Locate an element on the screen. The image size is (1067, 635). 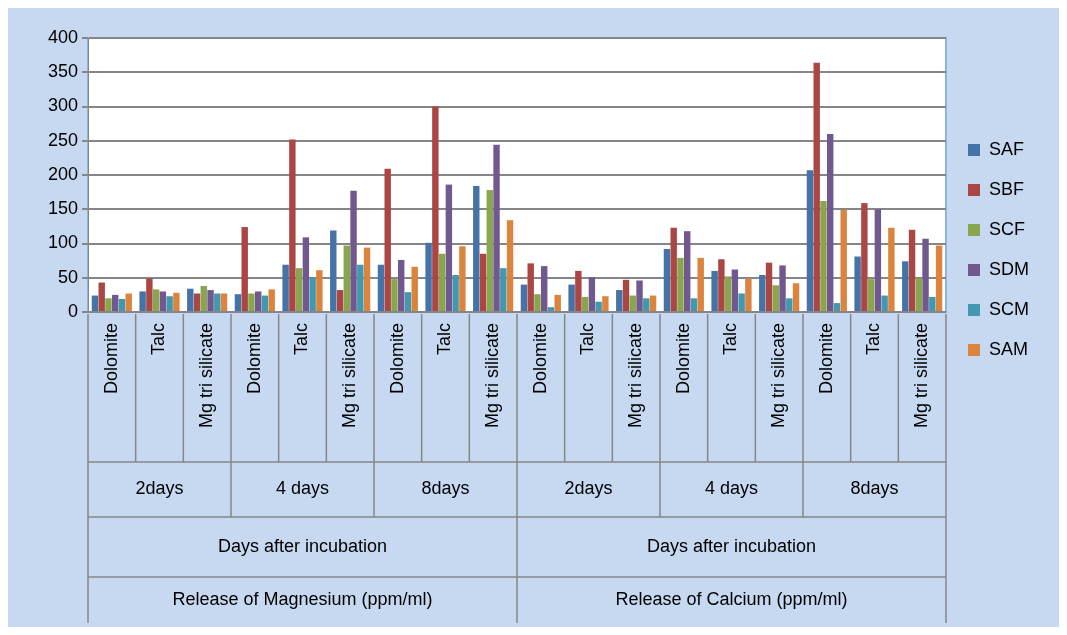
y-tick-label: 150 is located at coordinates (62, 208).